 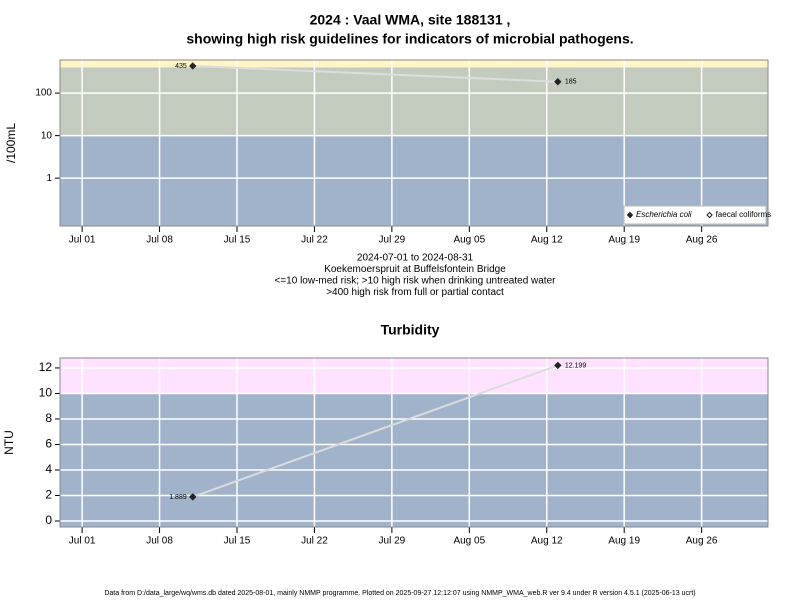 What do you see at coordinates (48, 520) in the screenshot?
I see `y-tick-label: 0` at bounding box center [48, 520].